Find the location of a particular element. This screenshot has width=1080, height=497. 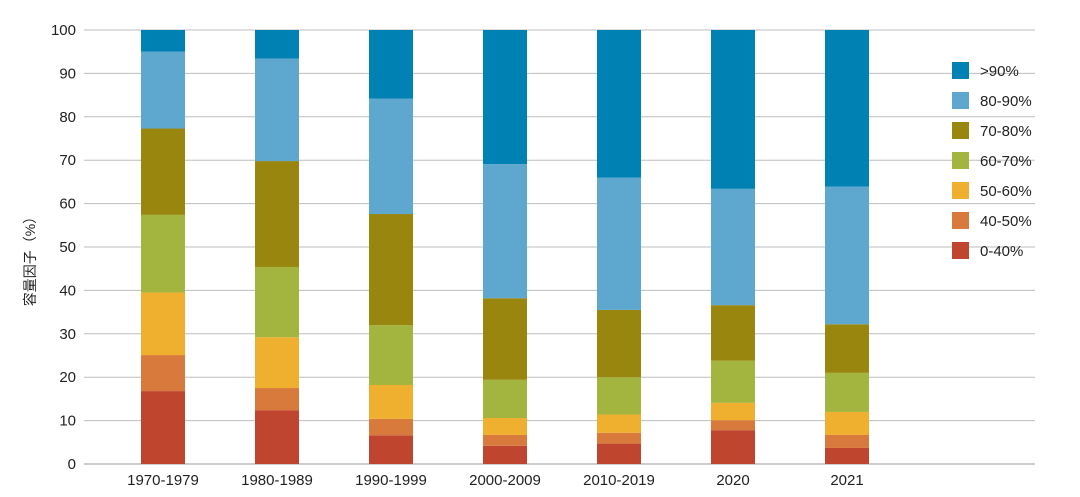

legend-label: 60-70% is located at coordinates (1006, 161).